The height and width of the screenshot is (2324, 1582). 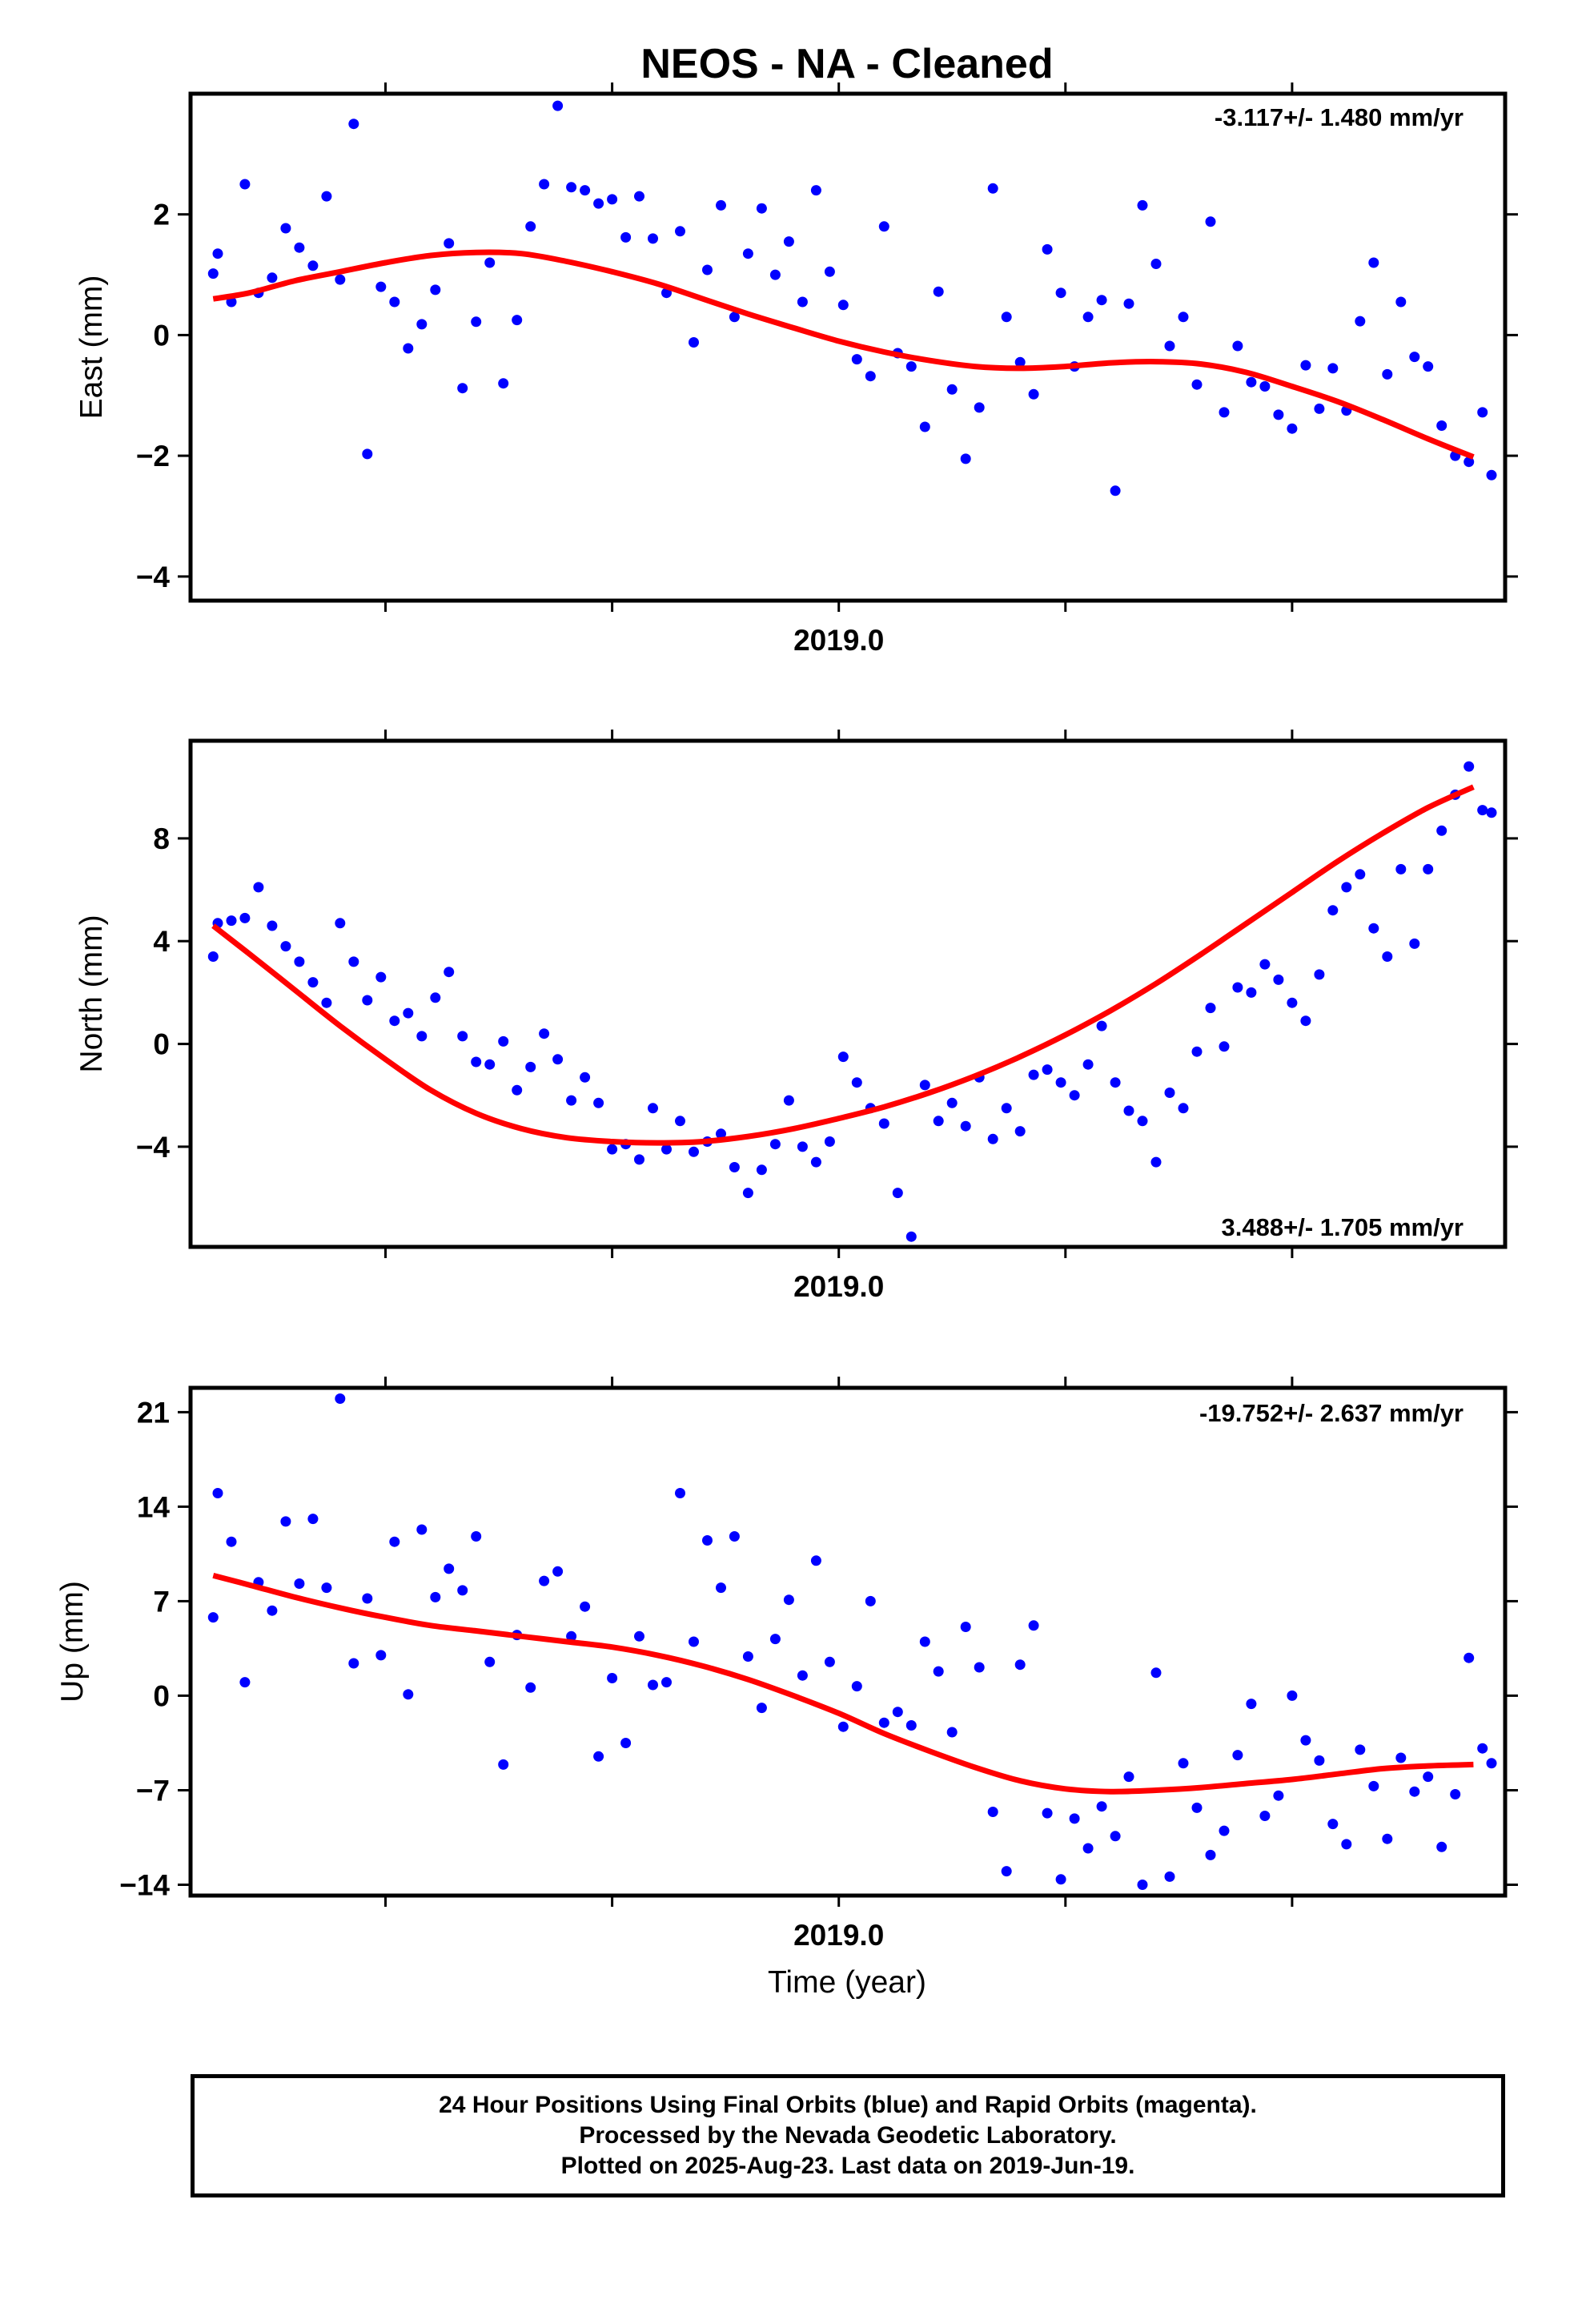 What do you see at coordinates (1343, 1227) in the screenshot?
I see `north-rate-label: 3.488+/- 1.705 mm/yr` at bounding box center [1343, 1227].